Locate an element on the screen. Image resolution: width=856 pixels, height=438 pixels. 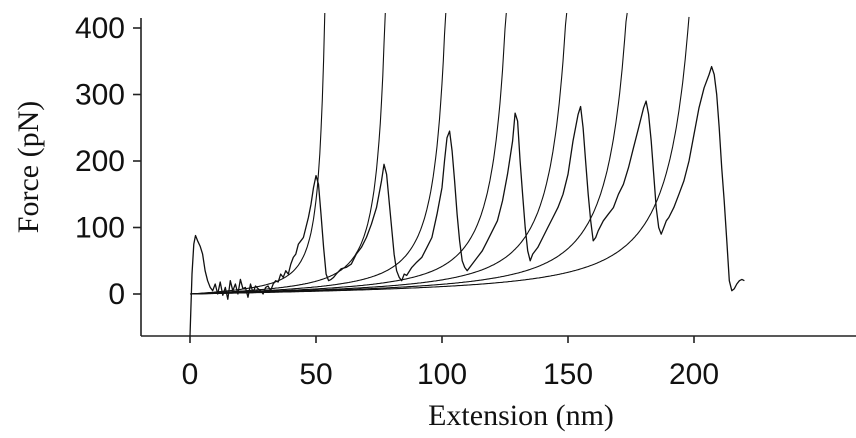
y-tick-label: 200 is located at coordinates (100, 161).